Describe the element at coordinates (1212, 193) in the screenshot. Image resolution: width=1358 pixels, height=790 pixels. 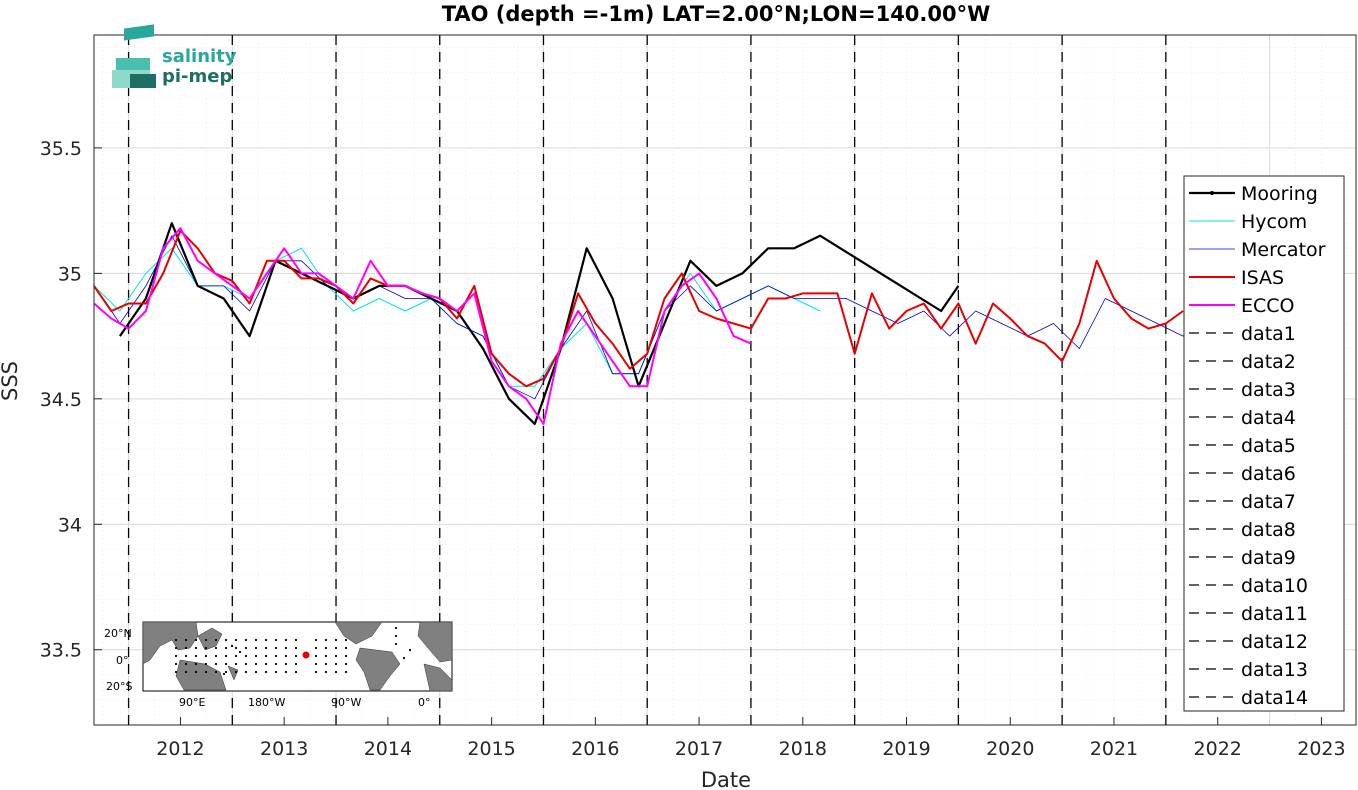
I see `legend-marker-mooring` at that location.